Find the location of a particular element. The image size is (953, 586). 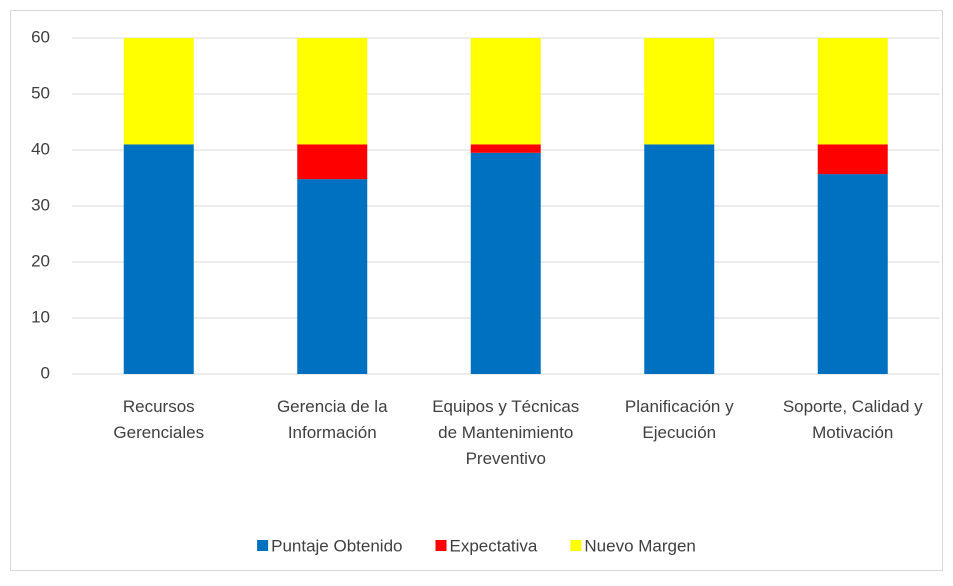

legend: Puntaje Obtenido Expectativa Nuevo Margen is located at coordinates (476, 545).